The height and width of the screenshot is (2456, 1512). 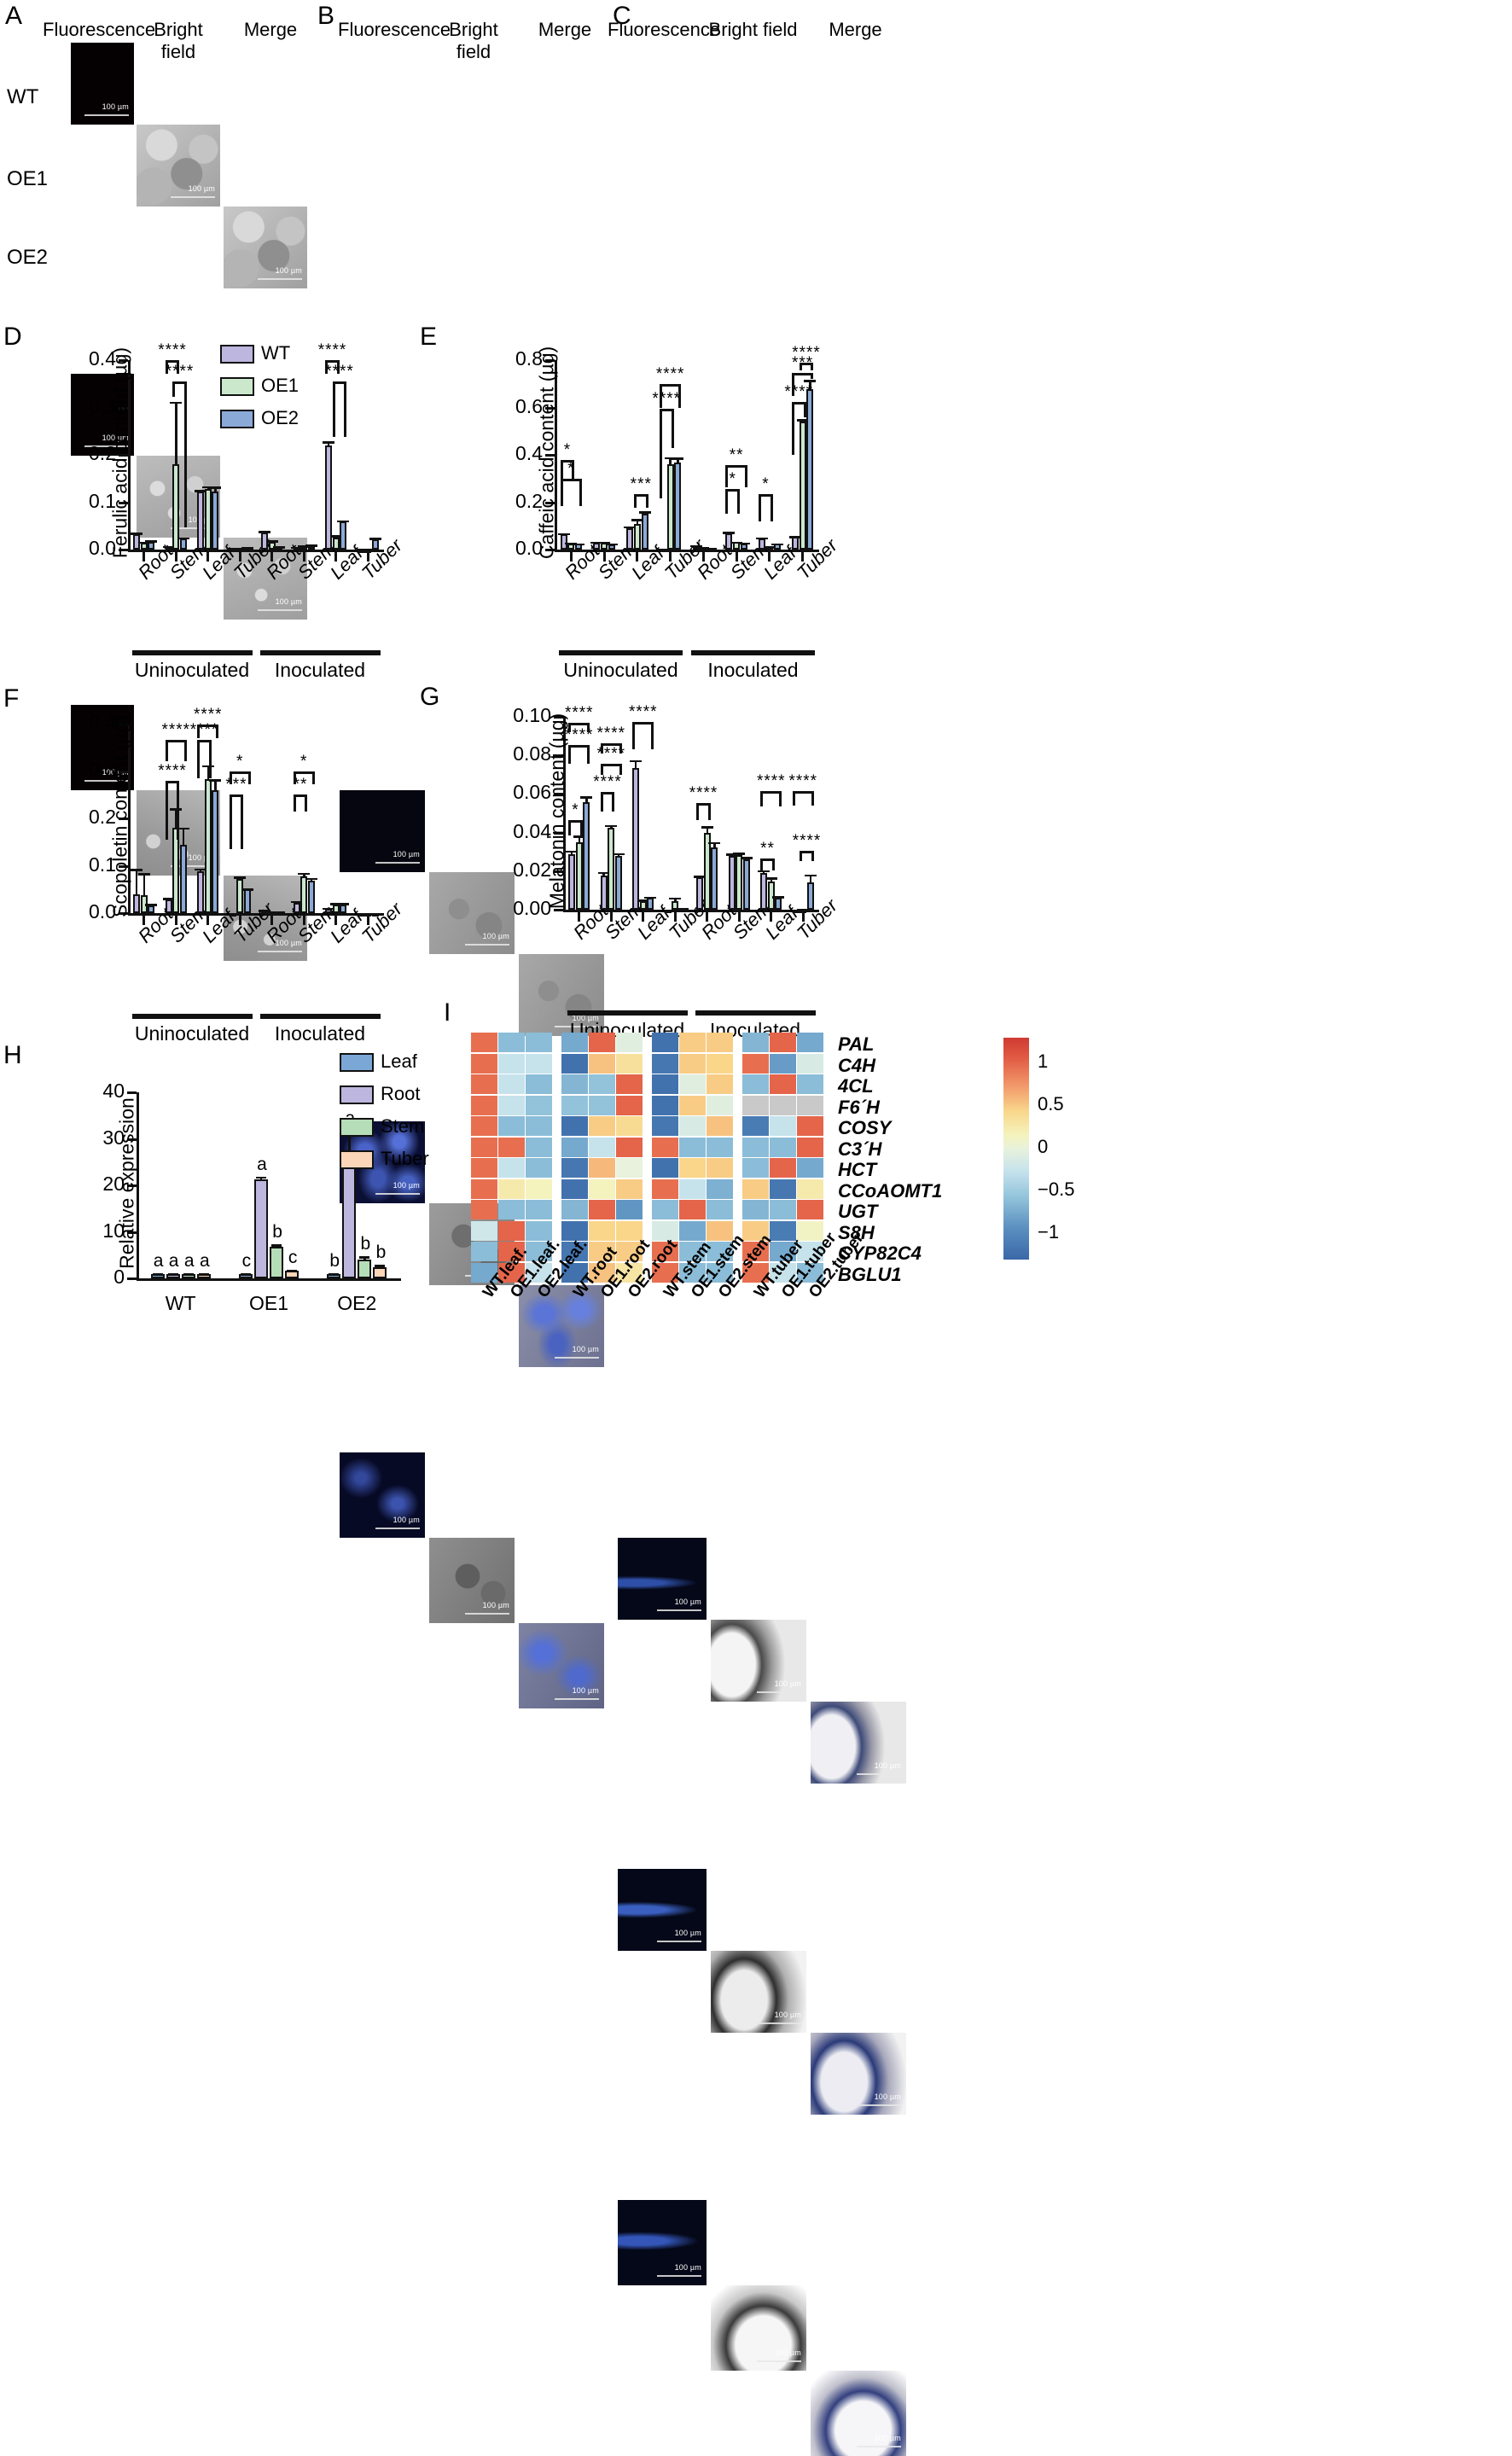 What do you see at coordinates (208, 715) in the screenshot?
I see `sig-f-4: ****` at bounding box center [208, 715].